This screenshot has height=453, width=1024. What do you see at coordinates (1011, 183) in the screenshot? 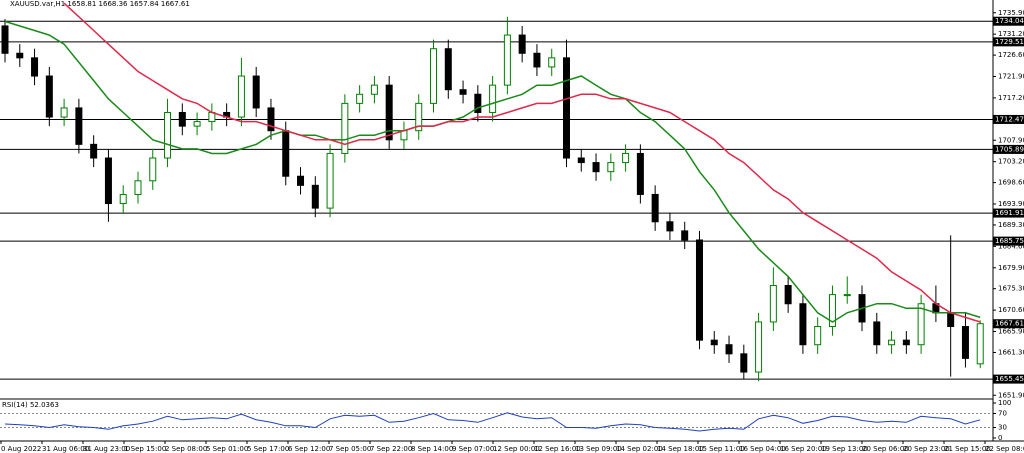
I see `y-tick-label: 1698.60` at bounding box center [1011, 183].